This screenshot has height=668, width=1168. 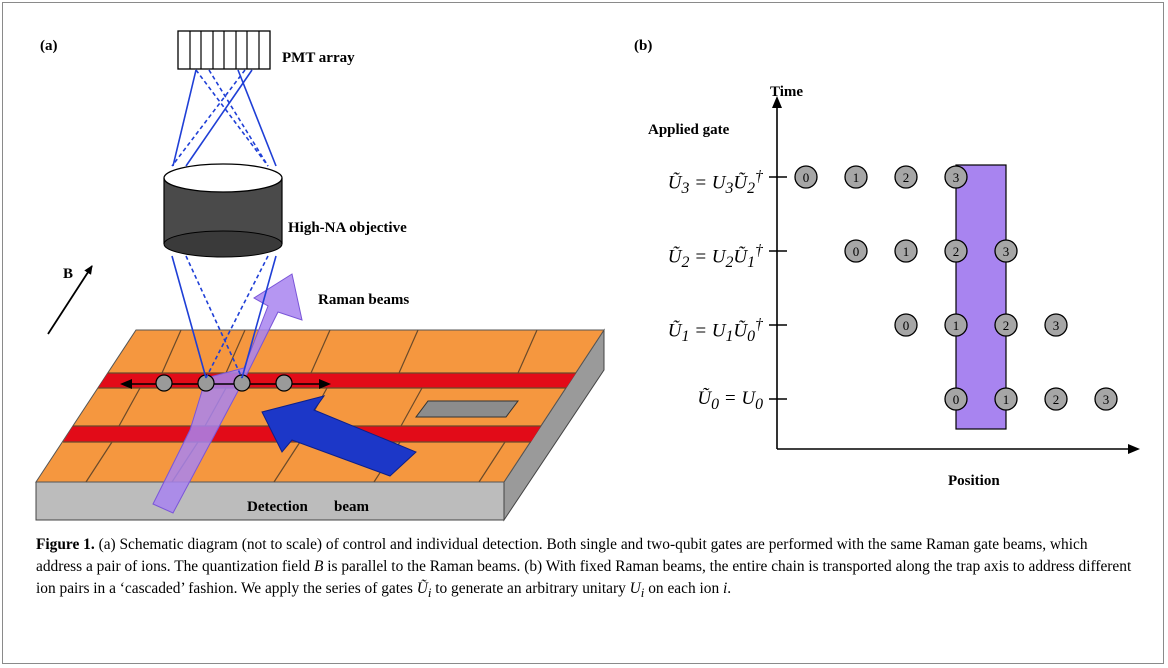 What do you see at coordinates (684, 588) in the screenshot?
I see `caption-text-4: on each ion` at bounding box center [684, 588].